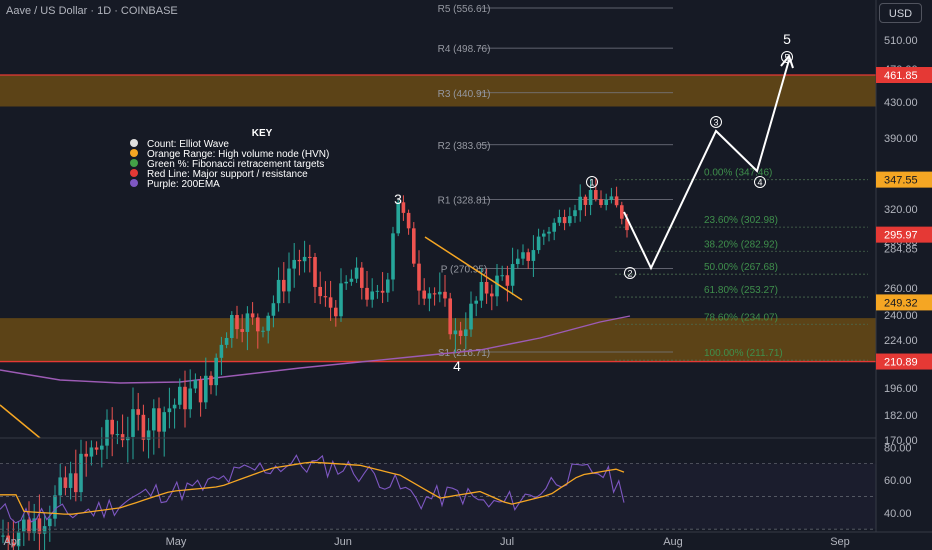 The height and width of the screenshot is (550, 932). Describe the element at coordinates (900, 13) in the screenshot. I see `currency-button: USD` at that location.